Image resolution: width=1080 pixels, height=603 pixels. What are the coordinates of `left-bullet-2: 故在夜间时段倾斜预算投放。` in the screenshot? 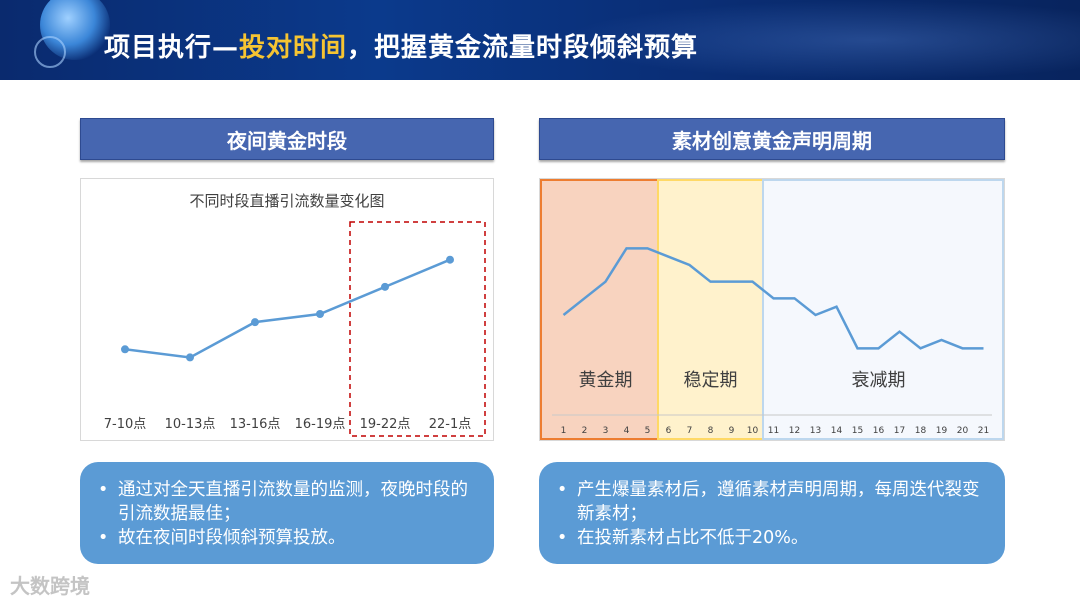 It's located at (286, 538).